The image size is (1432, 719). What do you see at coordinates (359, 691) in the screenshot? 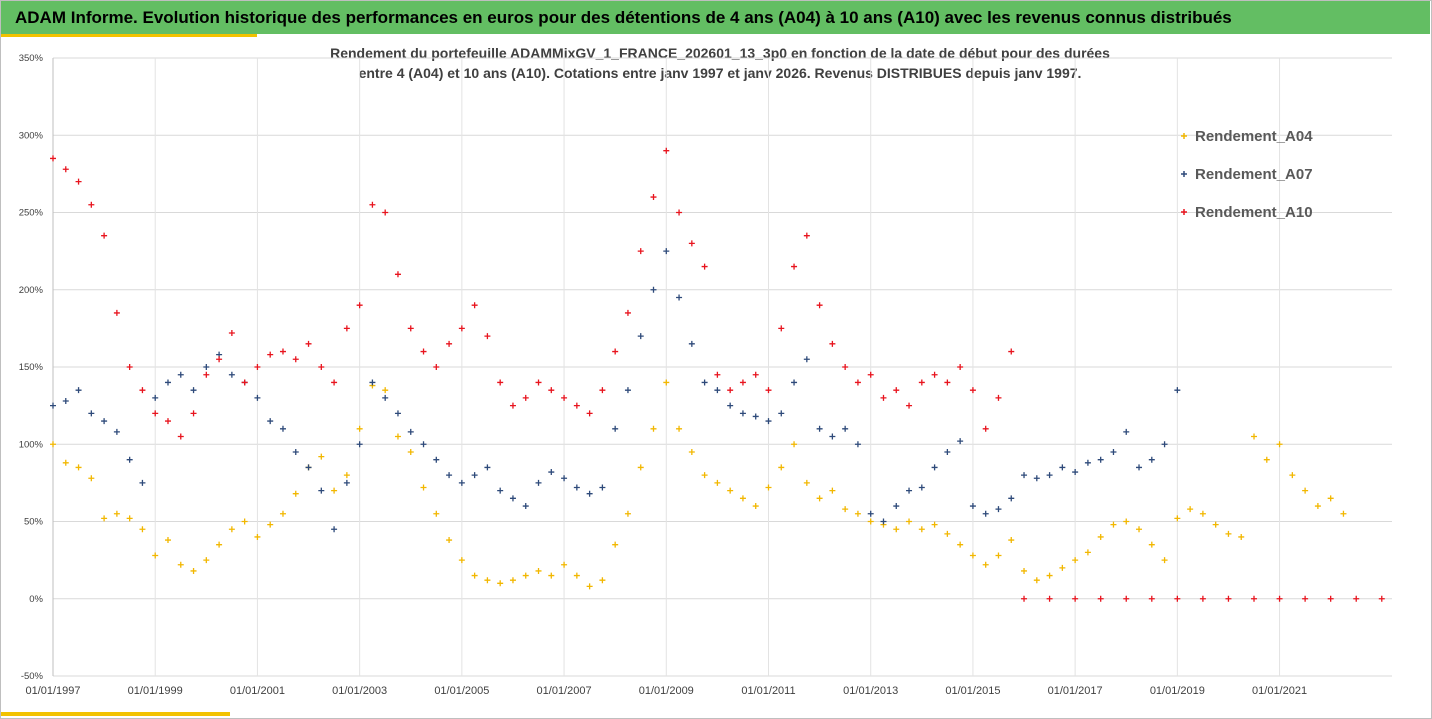
I see `x-tick-label: 01/01/2003` at bounding box center [359, 691].